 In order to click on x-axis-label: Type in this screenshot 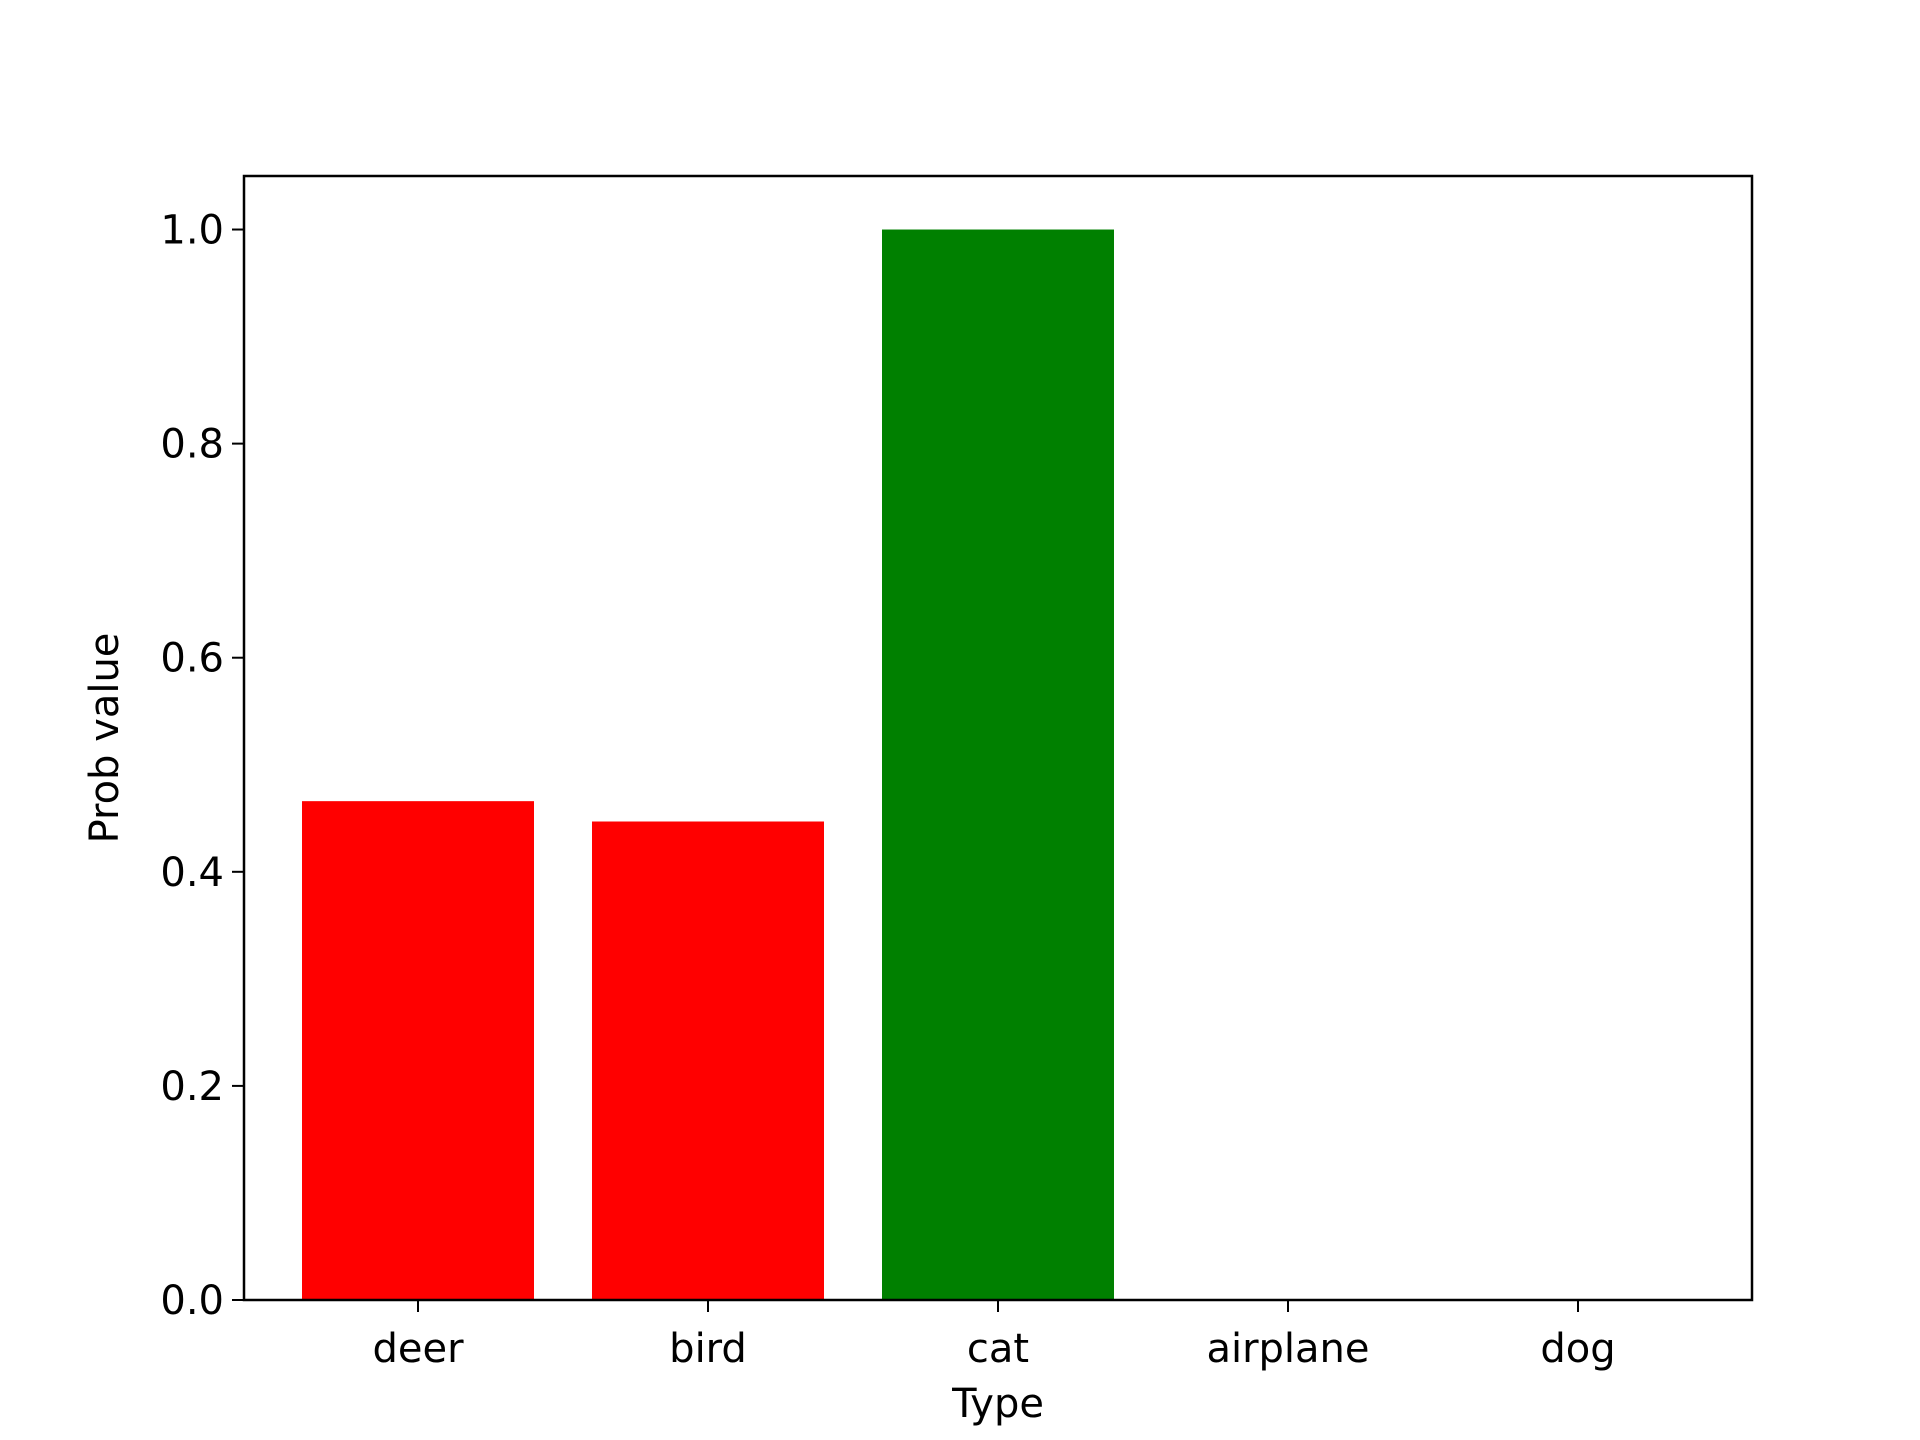, I will do `click(997, 1404)`.